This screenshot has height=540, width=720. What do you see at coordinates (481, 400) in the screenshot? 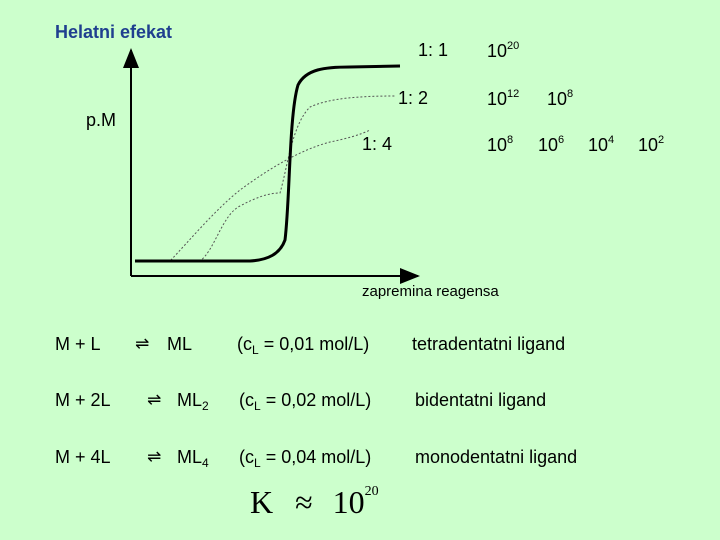
I see `equation-ligand-type: bidentatni ligand` at bounding box center [481, 400].